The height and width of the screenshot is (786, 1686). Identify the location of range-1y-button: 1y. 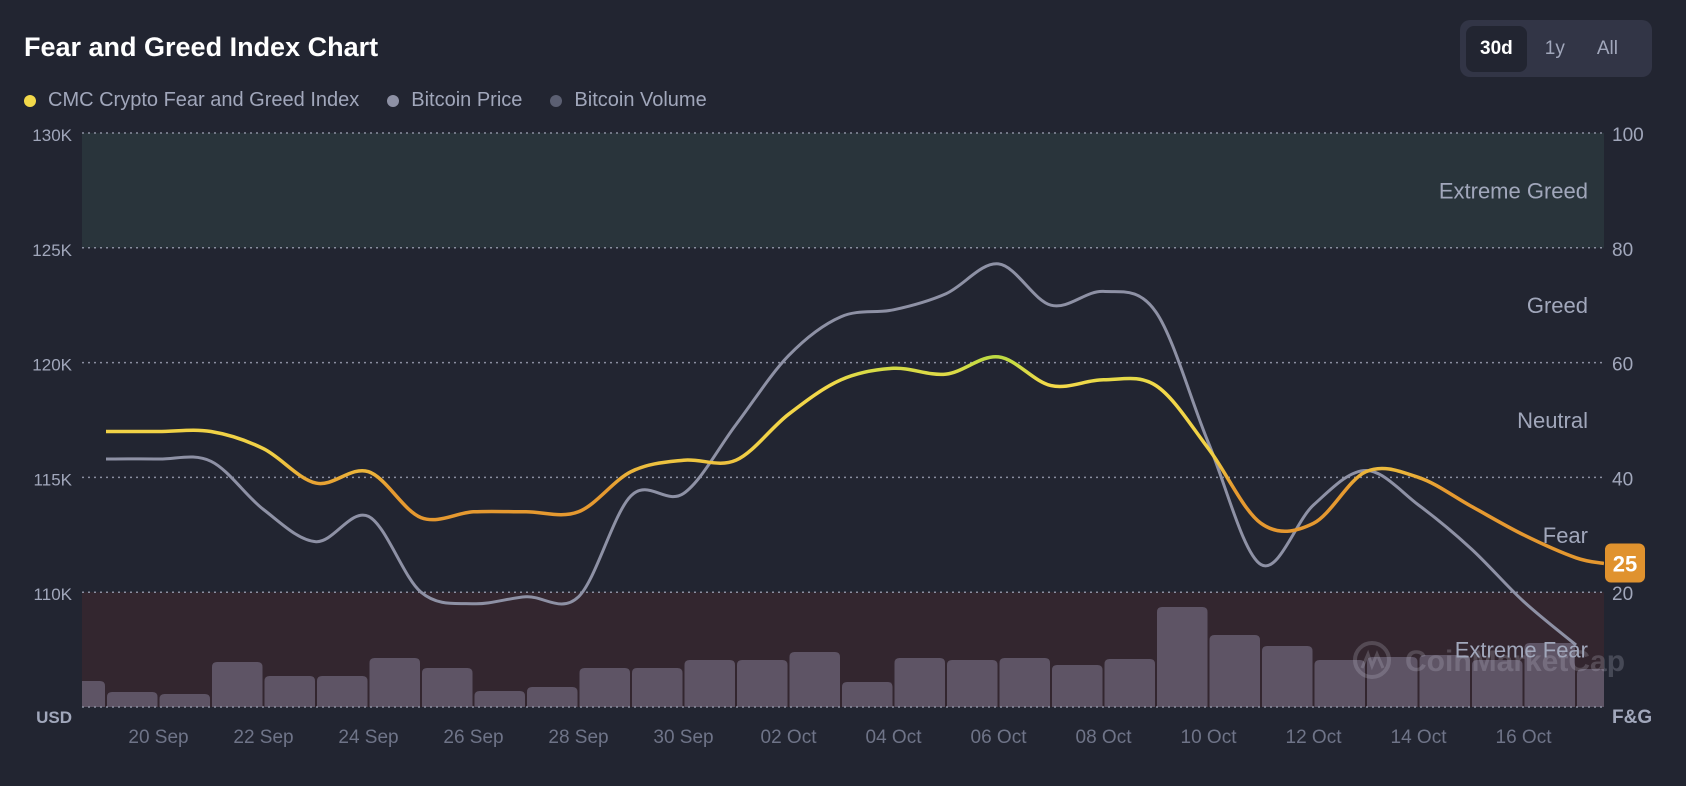
(1555, 49).